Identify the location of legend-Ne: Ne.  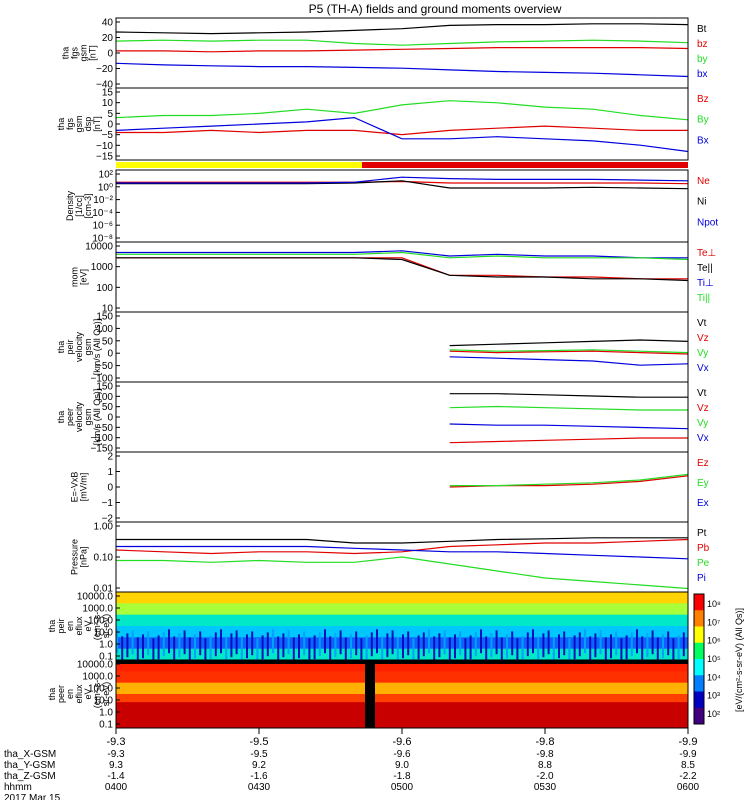
(703, 181).